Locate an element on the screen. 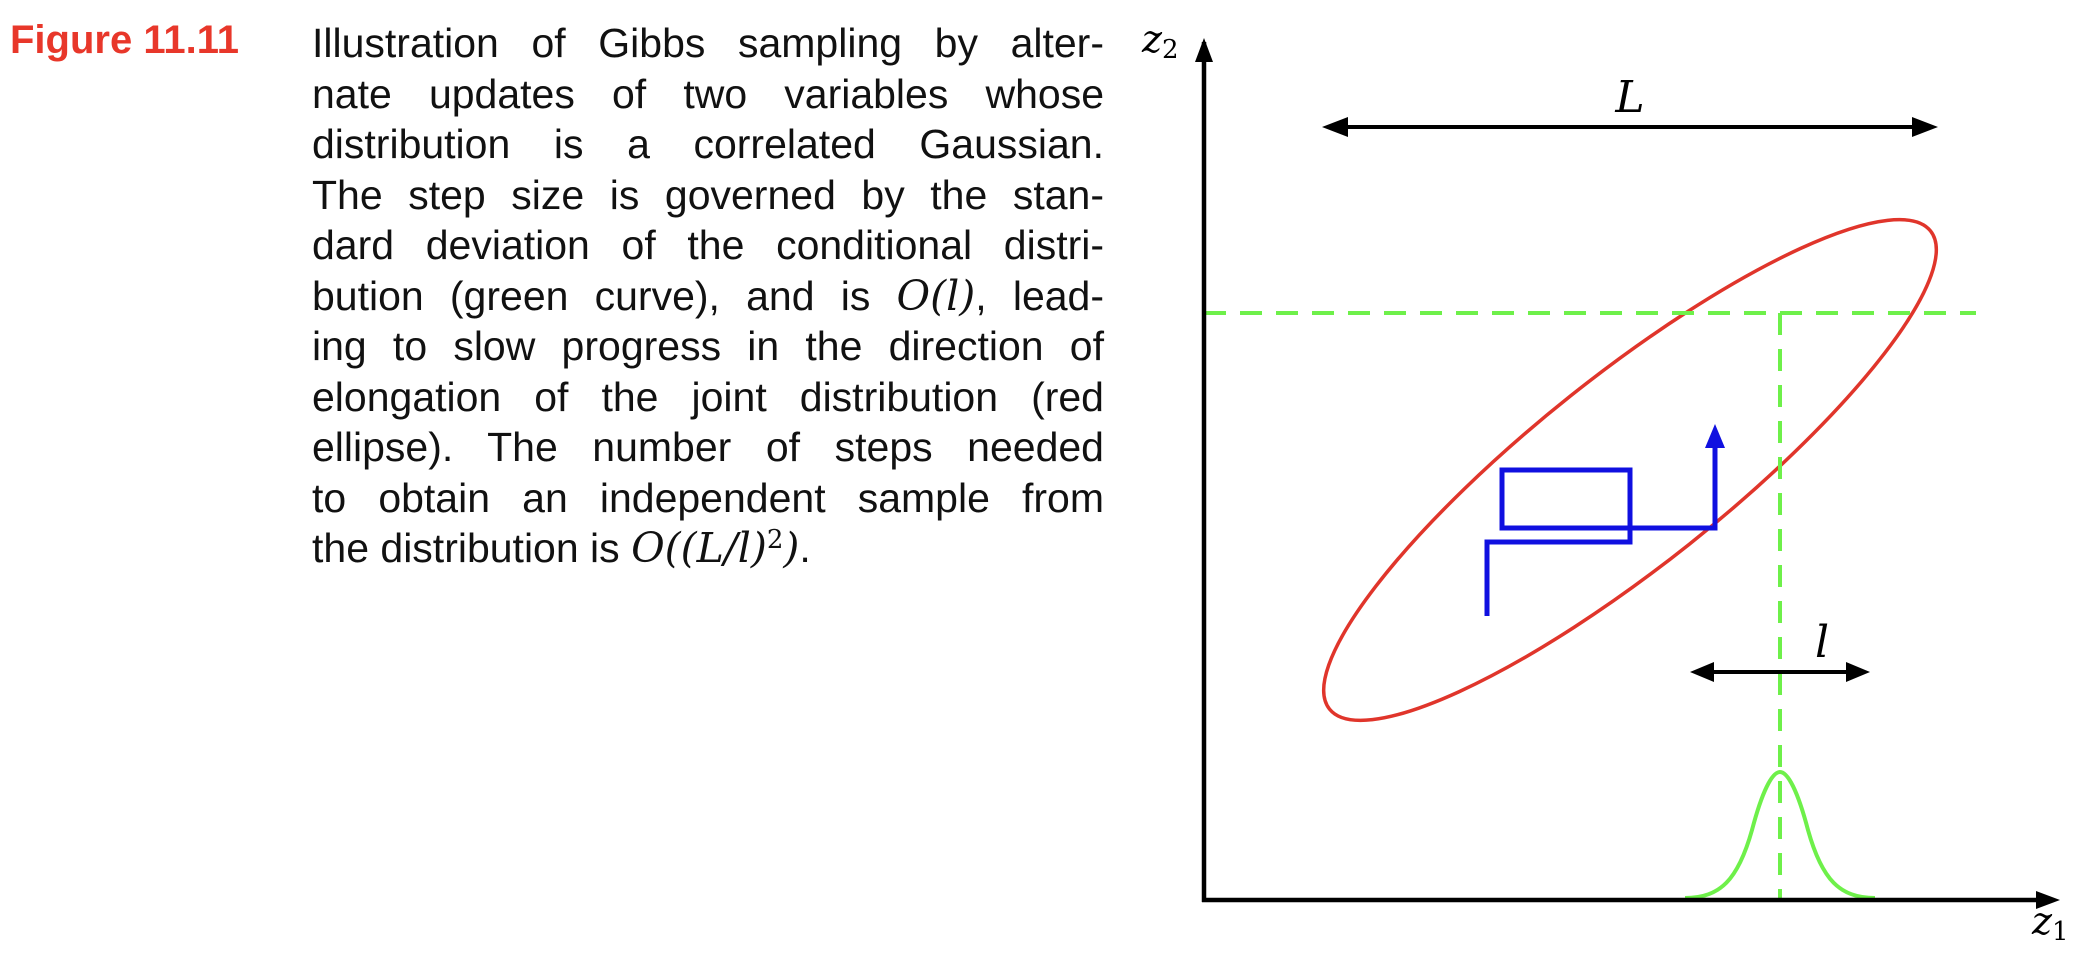 Image resolution: width=2080 pixels, height=964 pixels. L-arrowhead-left is located at coordinates (1335, 127).